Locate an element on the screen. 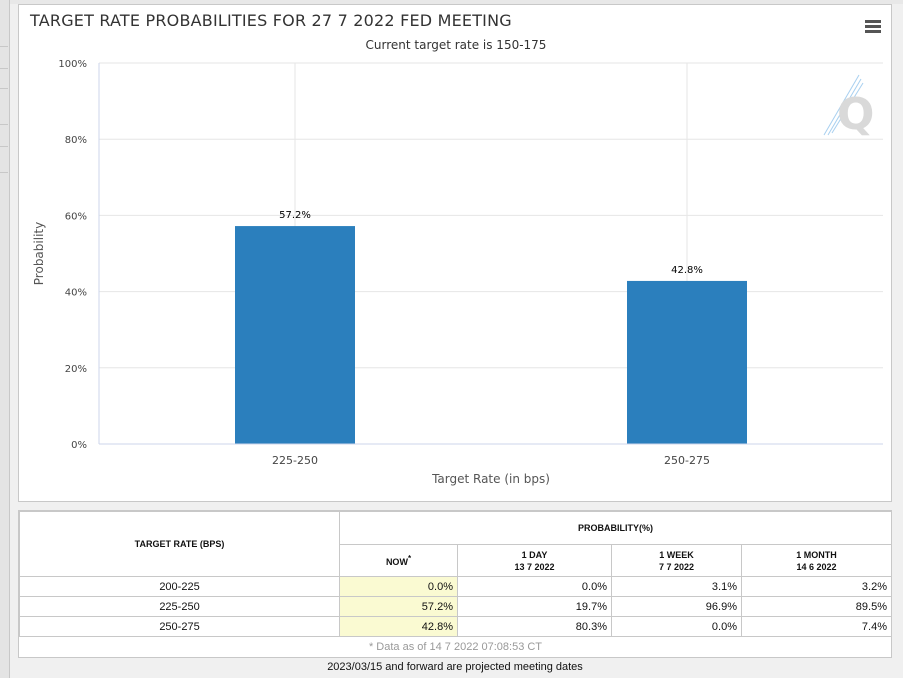 The width and height of the screenshot is (903, 678). rate-cell: 200-225 is located at coordinates (179, 586).